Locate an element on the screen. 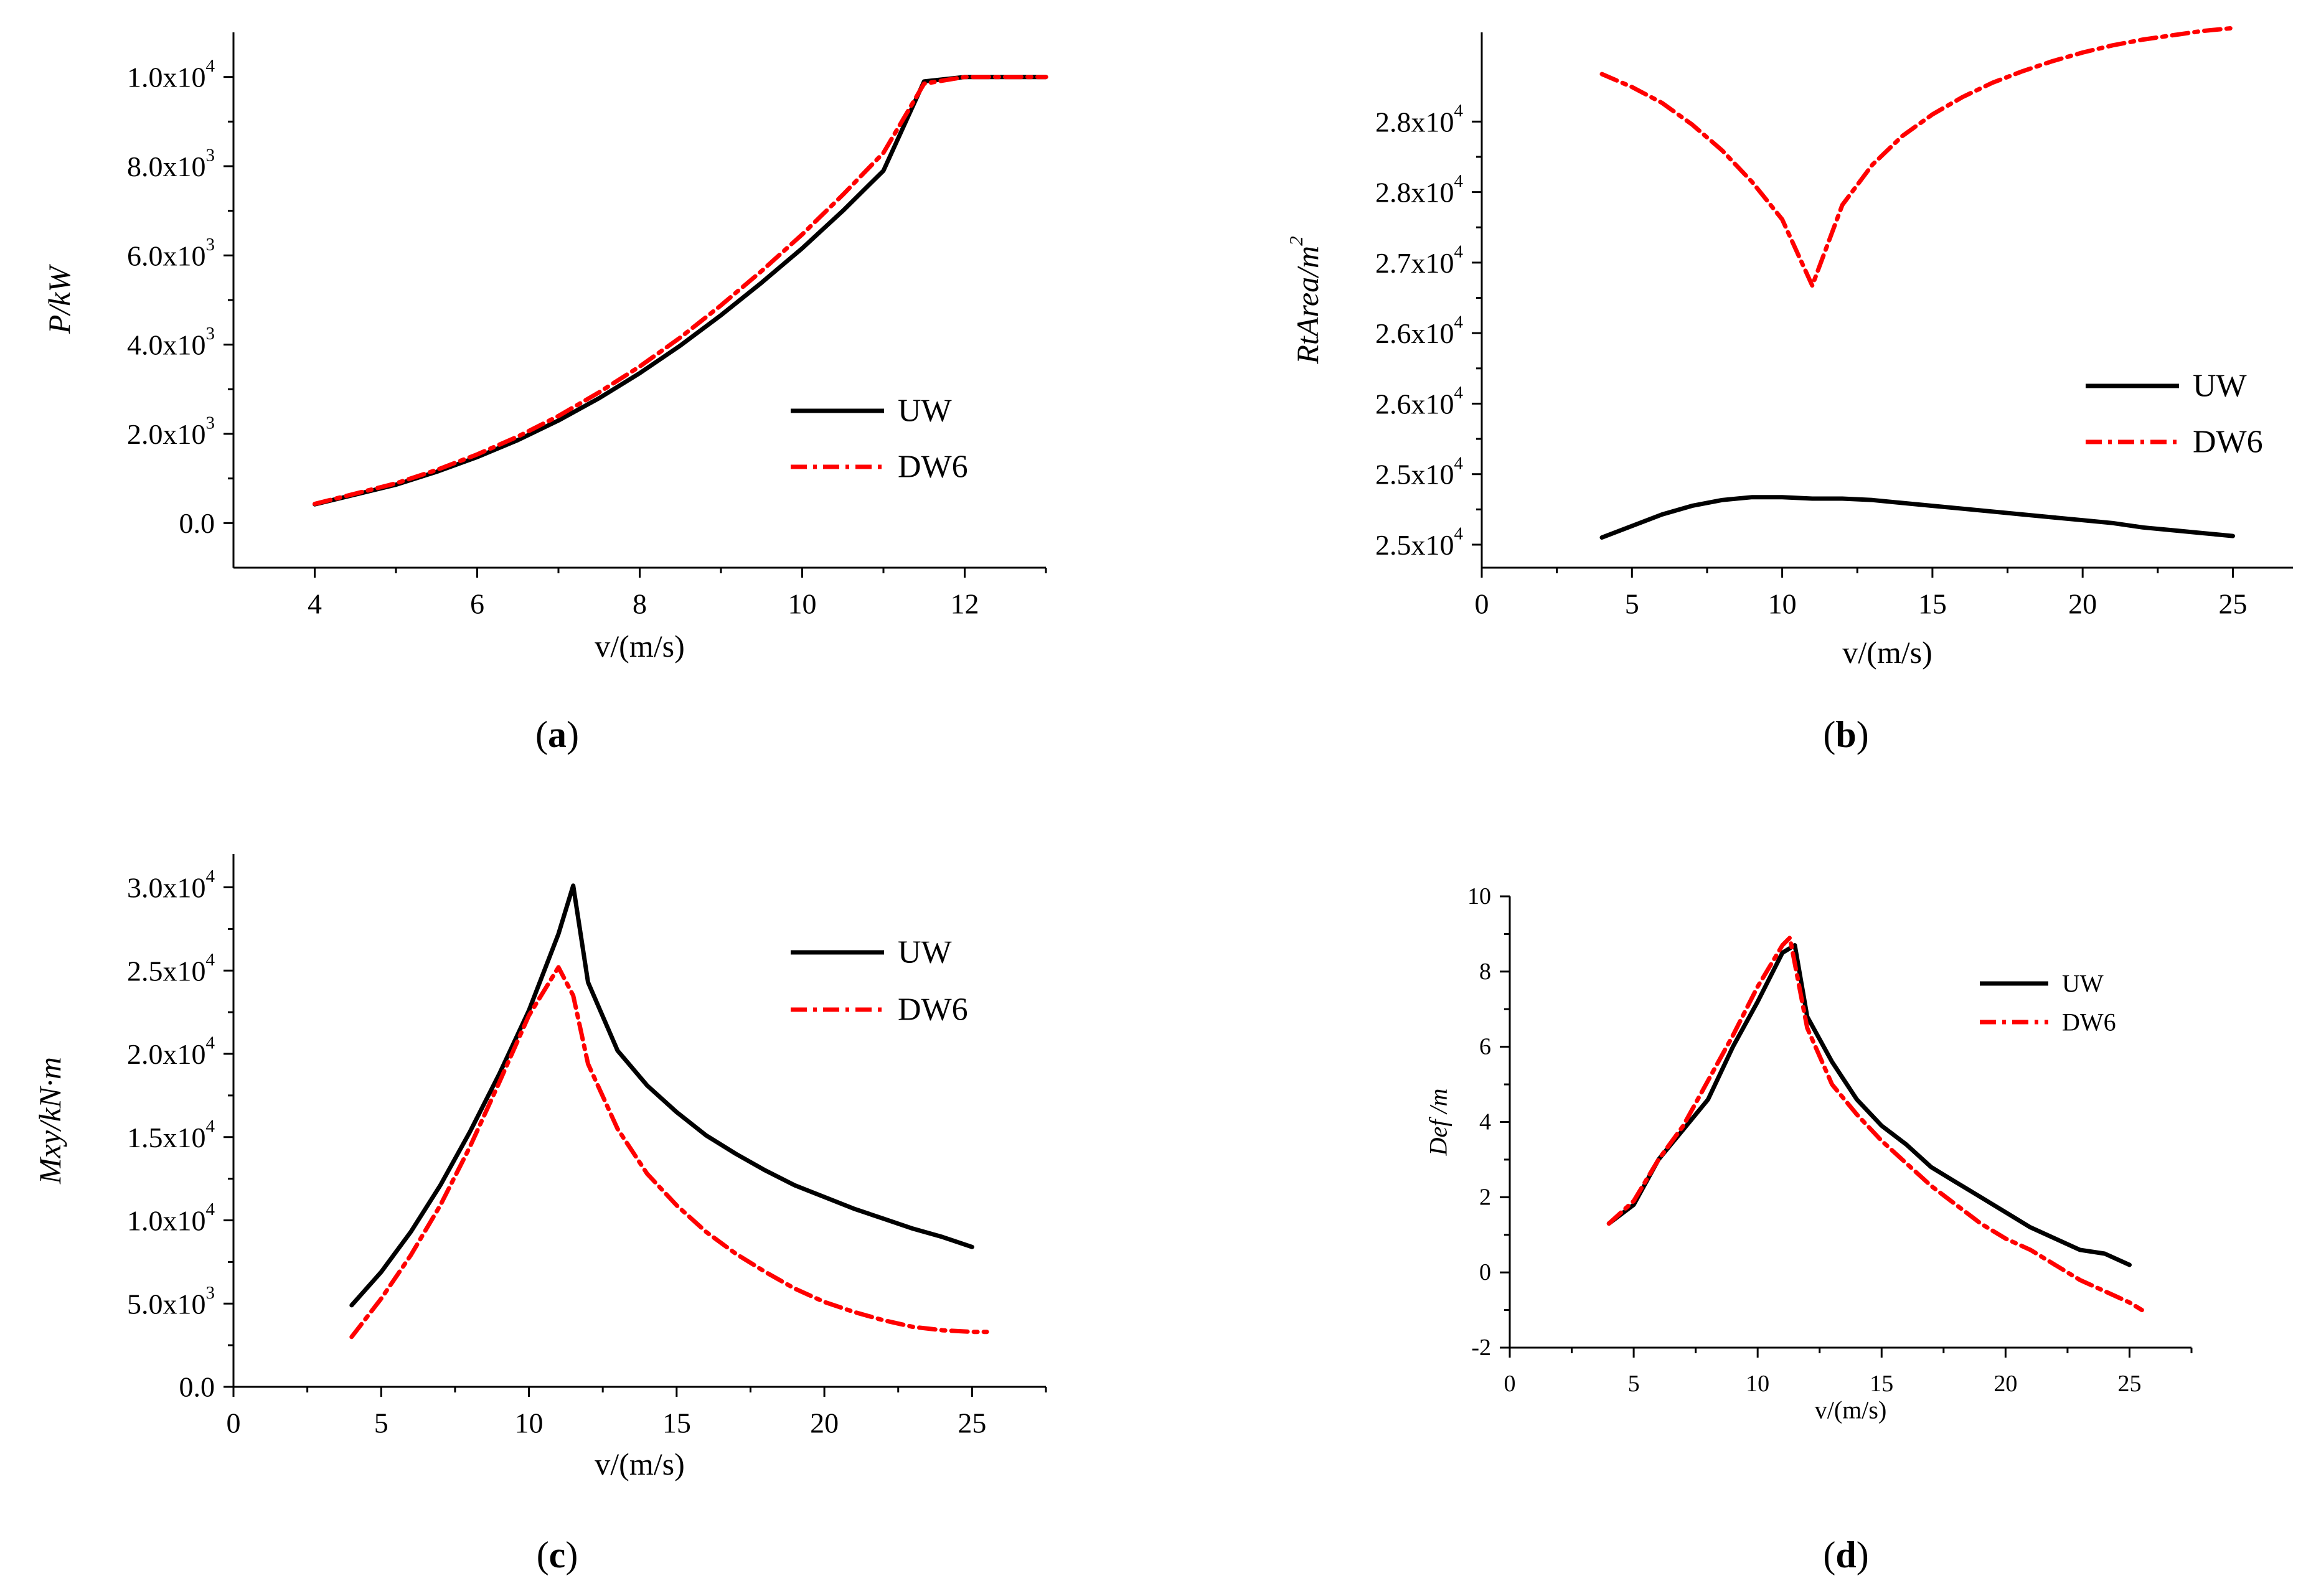  y-tick-label: 2.0x10⁴ is located at coordinates (171, 1051).